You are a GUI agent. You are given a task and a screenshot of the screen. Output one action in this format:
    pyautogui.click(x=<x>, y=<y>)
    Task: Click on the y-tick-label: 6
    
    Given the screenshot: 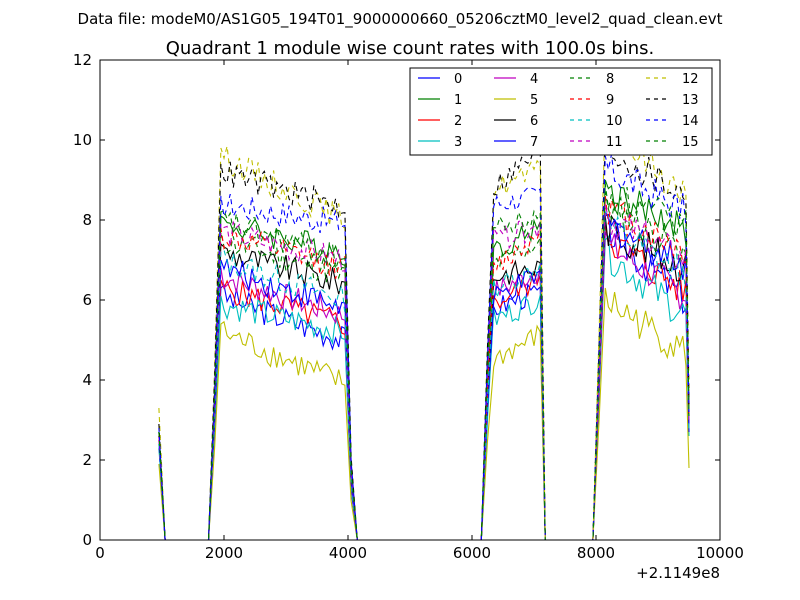 What is the action you would take?
    pyautogui.click(x=87, y=300)
    